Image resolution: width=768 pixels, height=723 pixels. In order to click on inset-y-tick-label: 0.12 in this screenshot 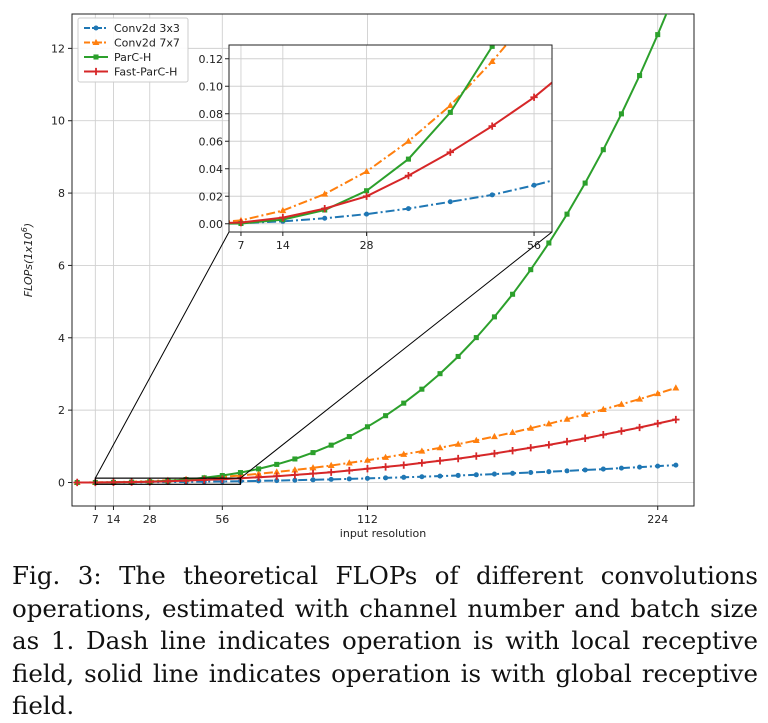, I will do `click(211, 59)`.